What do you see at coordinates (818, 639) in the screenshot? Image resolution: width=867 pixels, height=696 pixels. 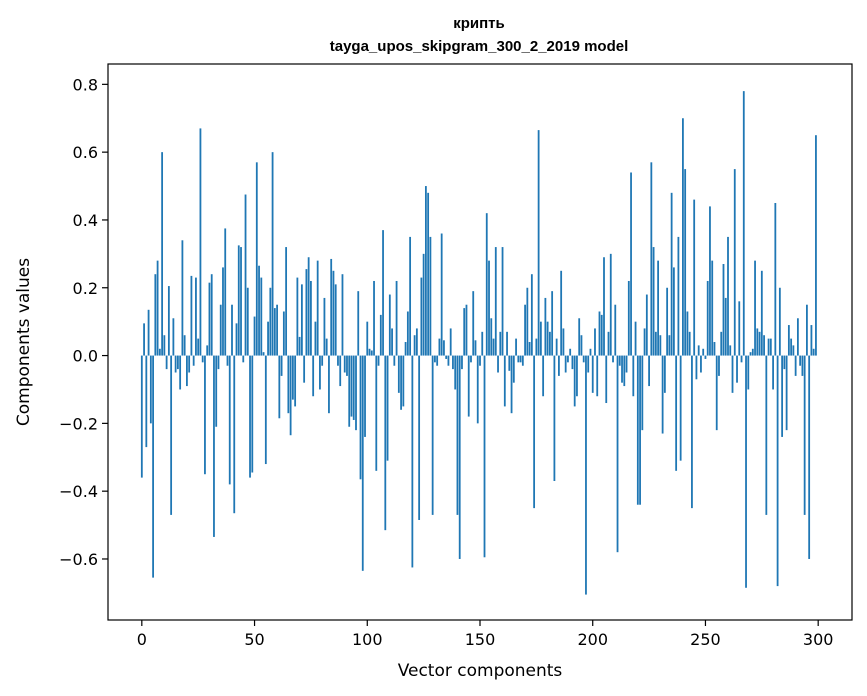 I see `x-tick-label: 300` at bounding box center [818, 639].